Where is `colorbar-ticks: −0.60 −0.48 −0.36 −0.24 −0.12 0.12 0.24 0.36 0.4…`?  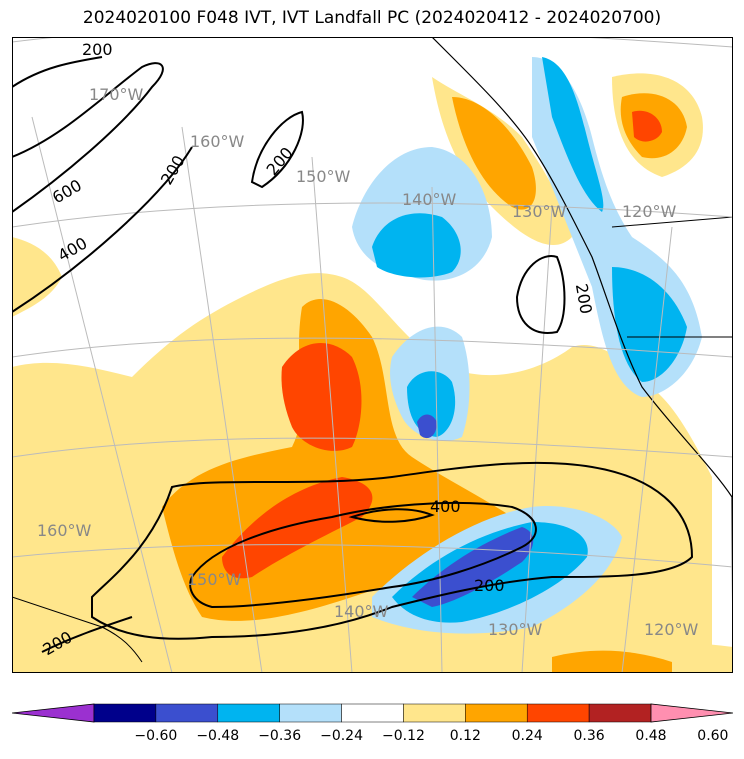 colorbar-ticks: −0.60 −0.48 −0.36 −0.24 −0.12 0.12 0.24 0.36 0.4… is located at coordinates (372, 738).